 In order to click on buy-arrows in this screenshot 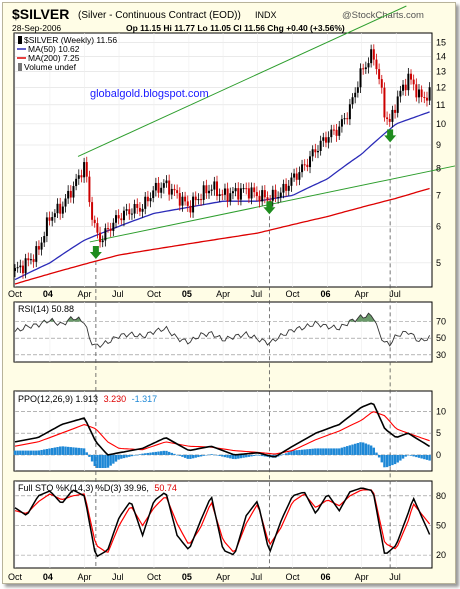, I will do `click(243, 194)`.